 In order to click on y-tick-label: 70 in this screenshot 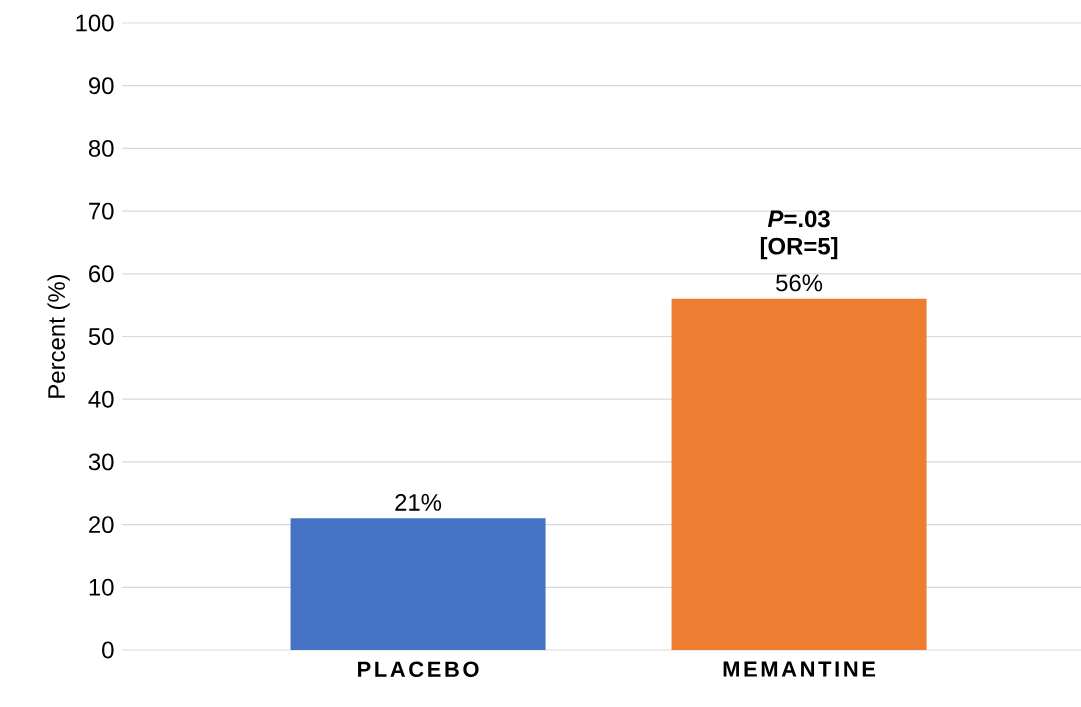, I will do `click(101, 211)`.